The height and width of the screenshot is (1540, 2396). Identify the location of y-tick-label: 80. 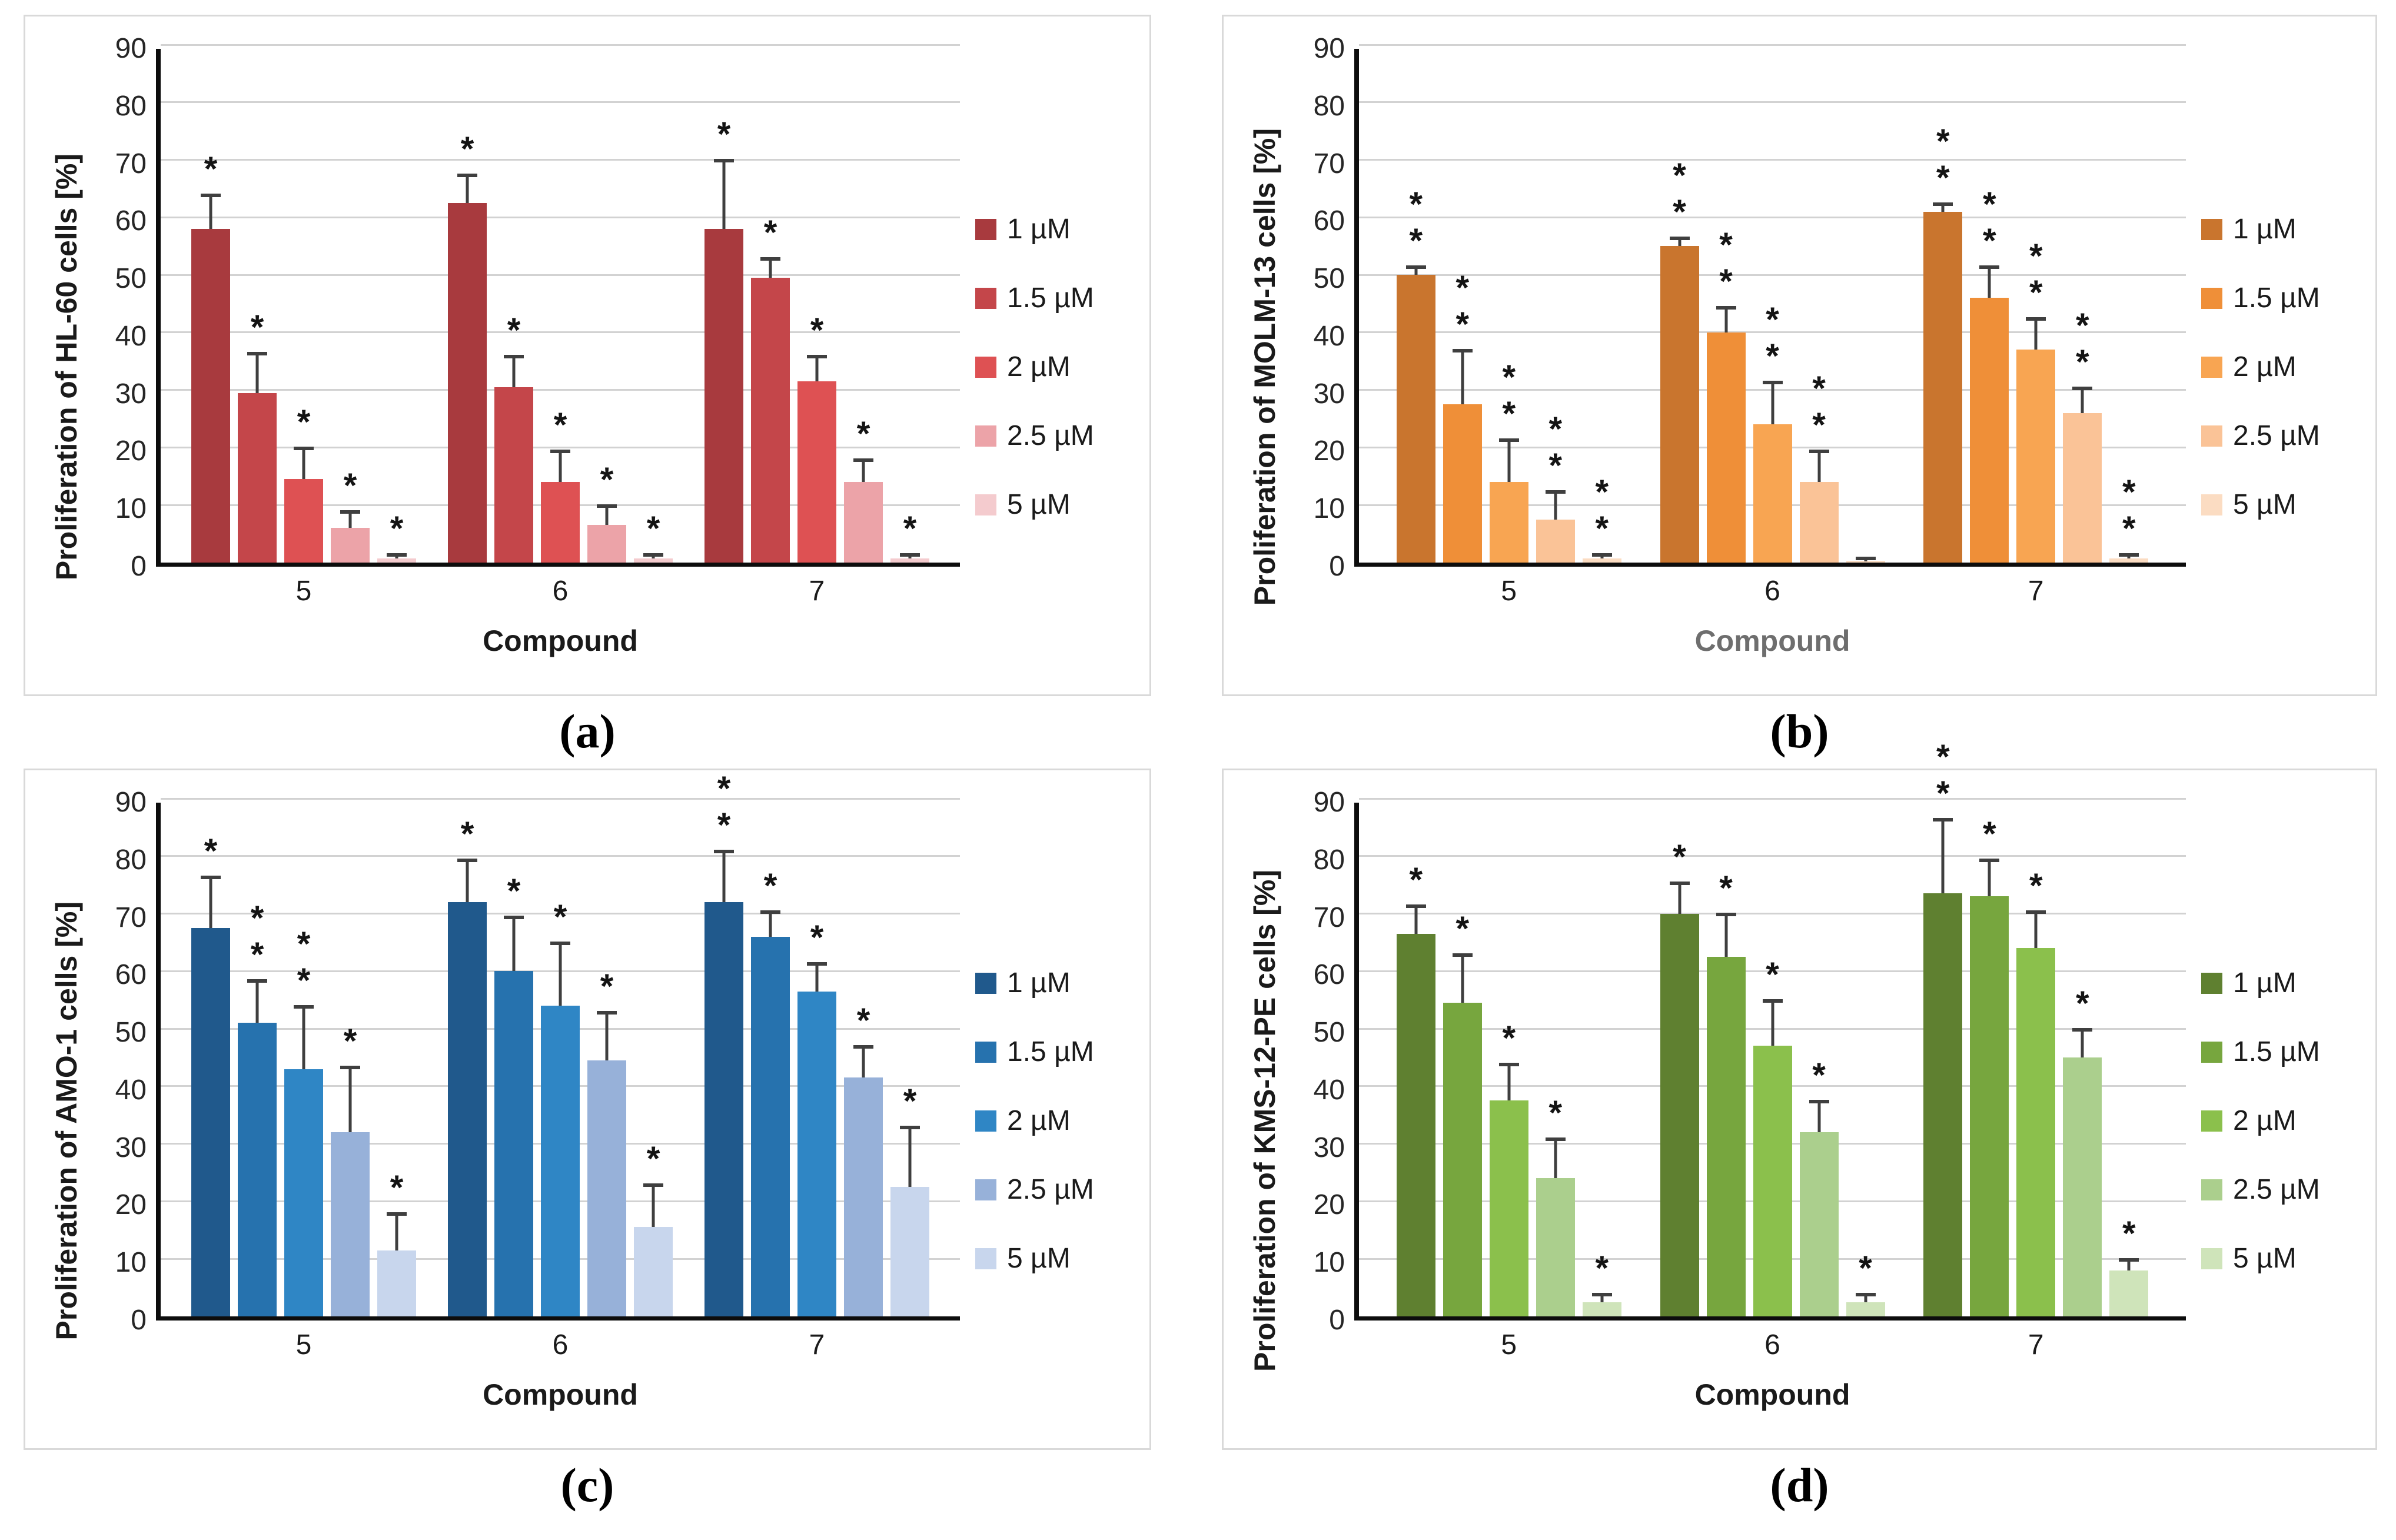
(131, 106).